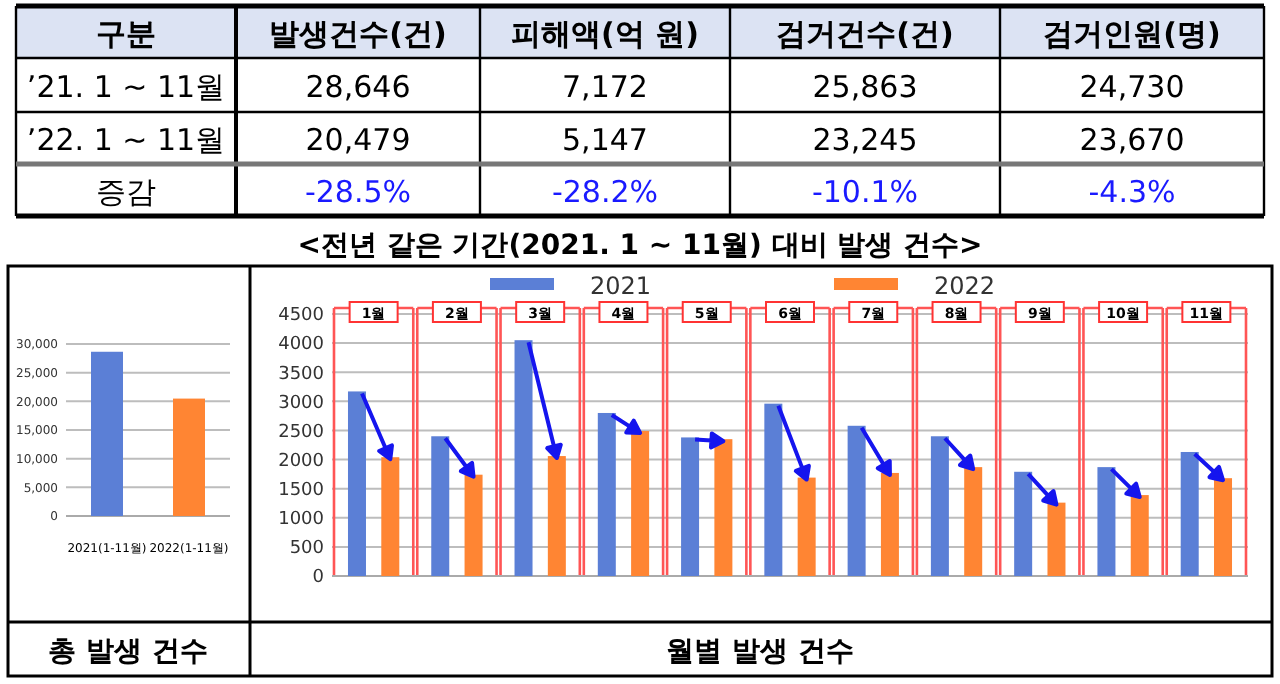  What do you see at coordinates (301, 345) in the screenshot?
I see `y-tick-label: 4000` at bounding box center [301, 345].